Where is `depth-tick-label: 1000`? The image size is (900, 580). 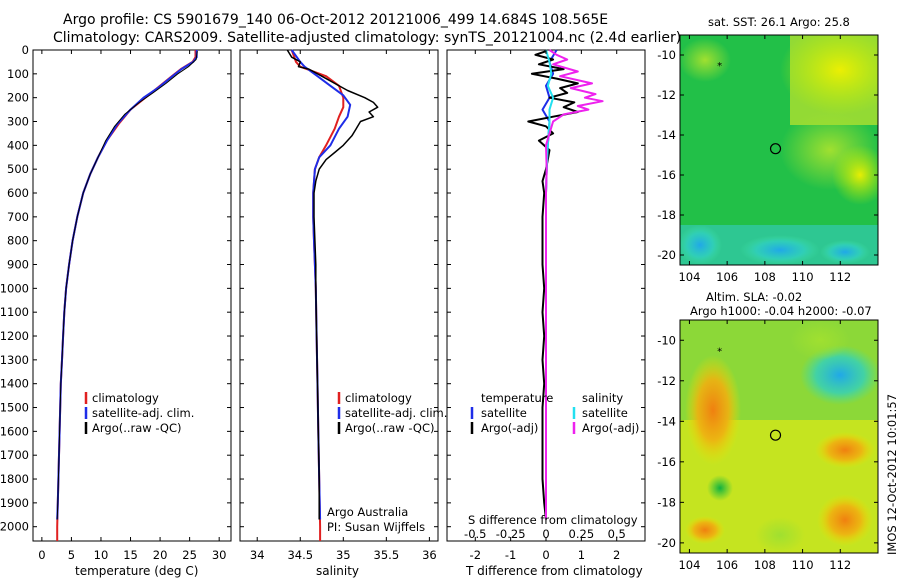
depth-tick-label: 1000 is located at coordinates (14, 288).